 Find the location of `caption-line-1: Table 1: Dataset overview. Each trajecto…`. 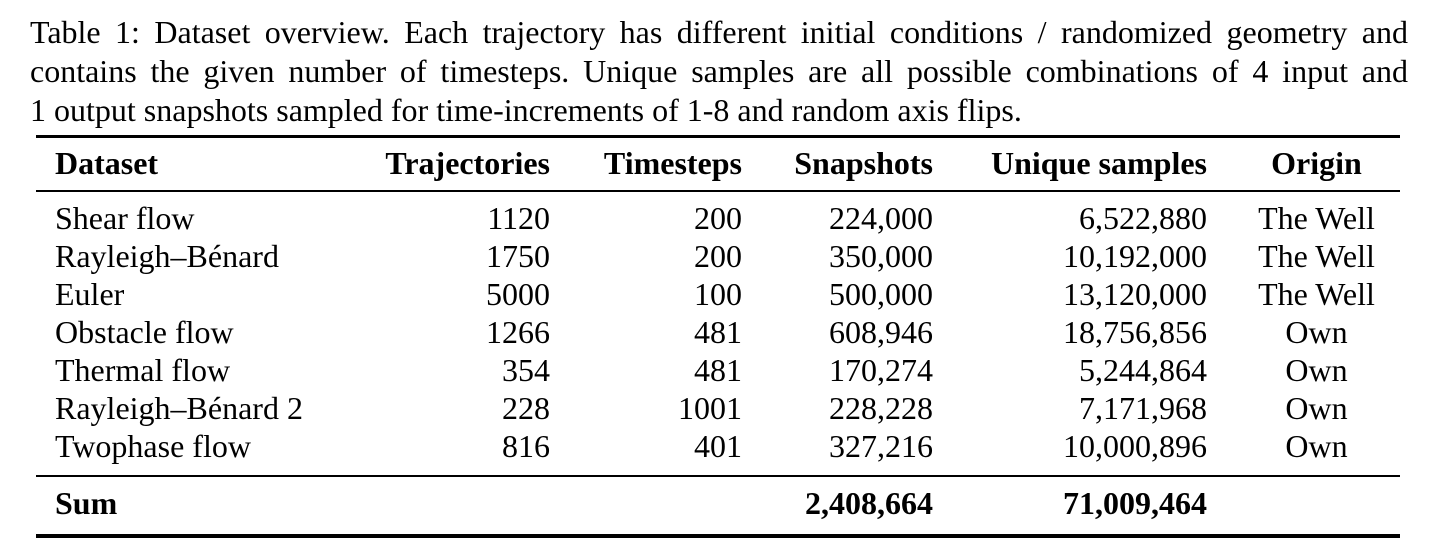

caption-line-1: Table 1: Dataset overview. Each trajecto… is located at coordinates (719, 32).